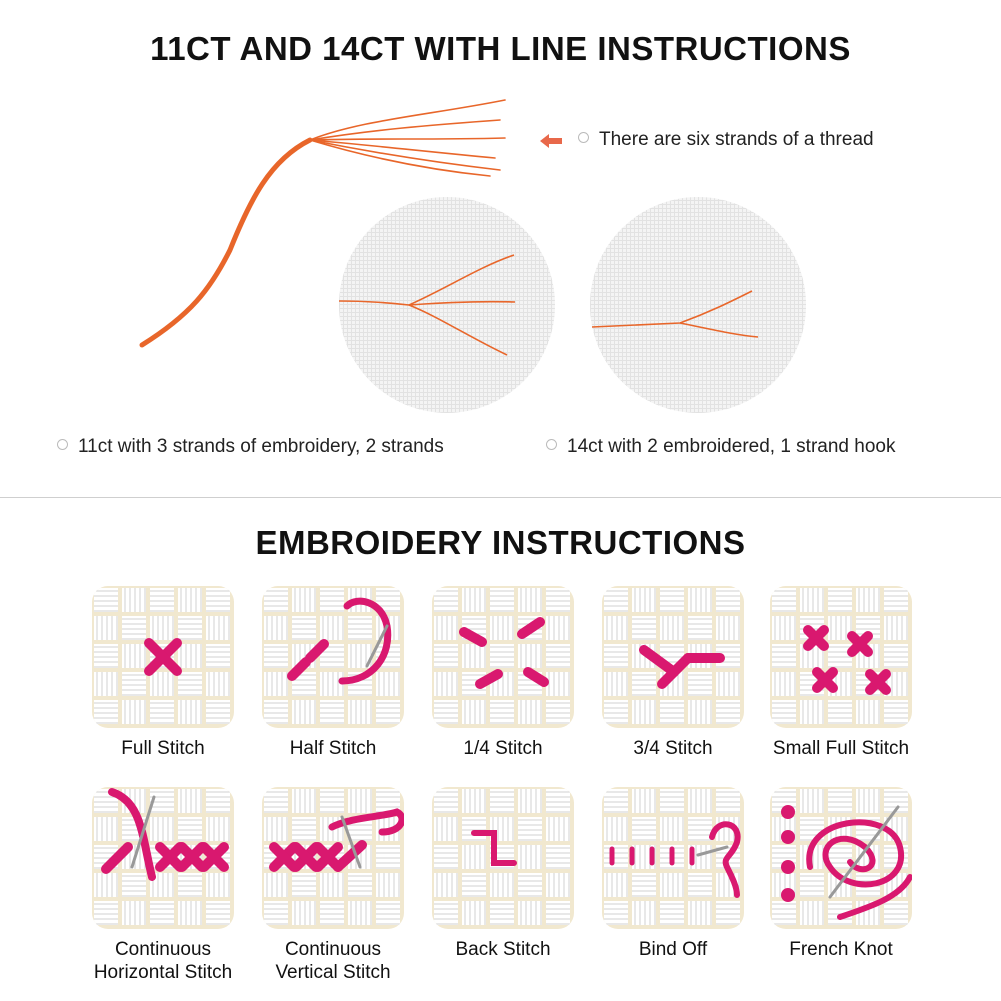 The width and height of the screenshot is (1001, 1001). I want to click on section-title-embroidery: EMBROIDERY INSTRUCTIONS, so click(500, 542).